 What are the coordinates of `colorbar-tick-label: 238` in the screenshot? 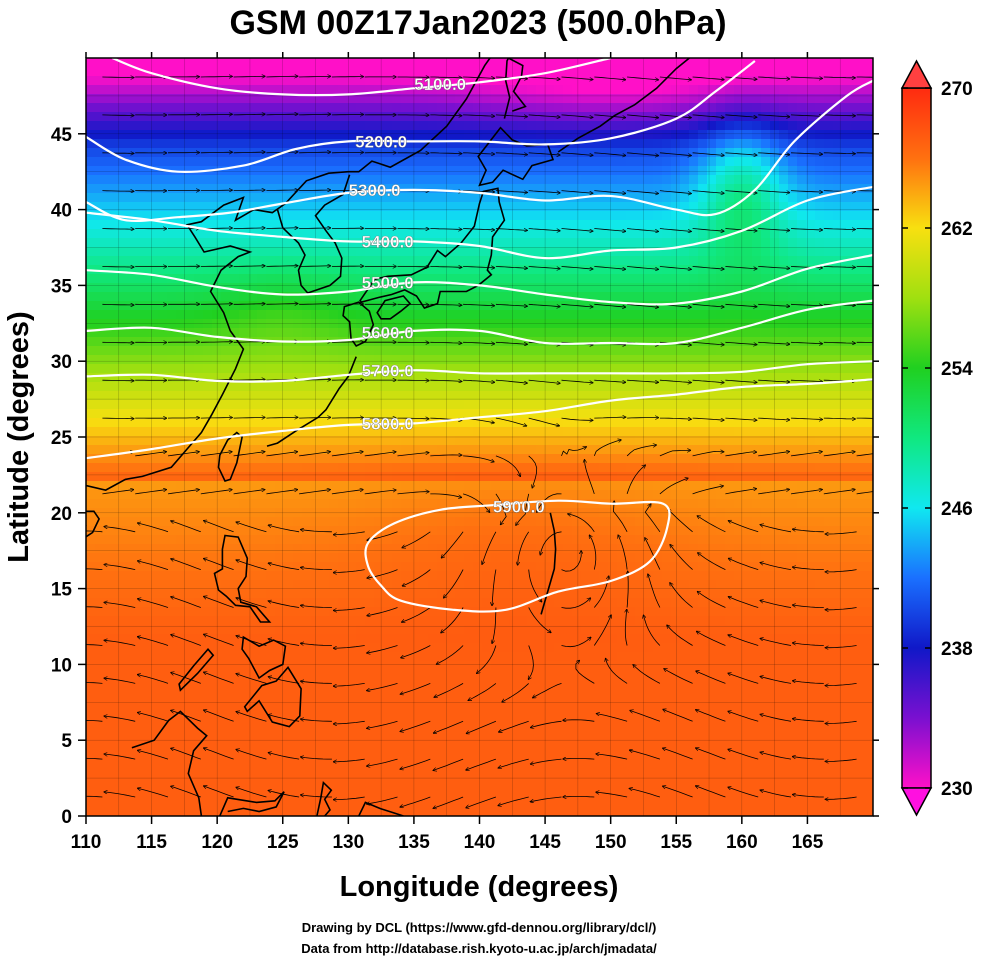 It's located at (957, 649).